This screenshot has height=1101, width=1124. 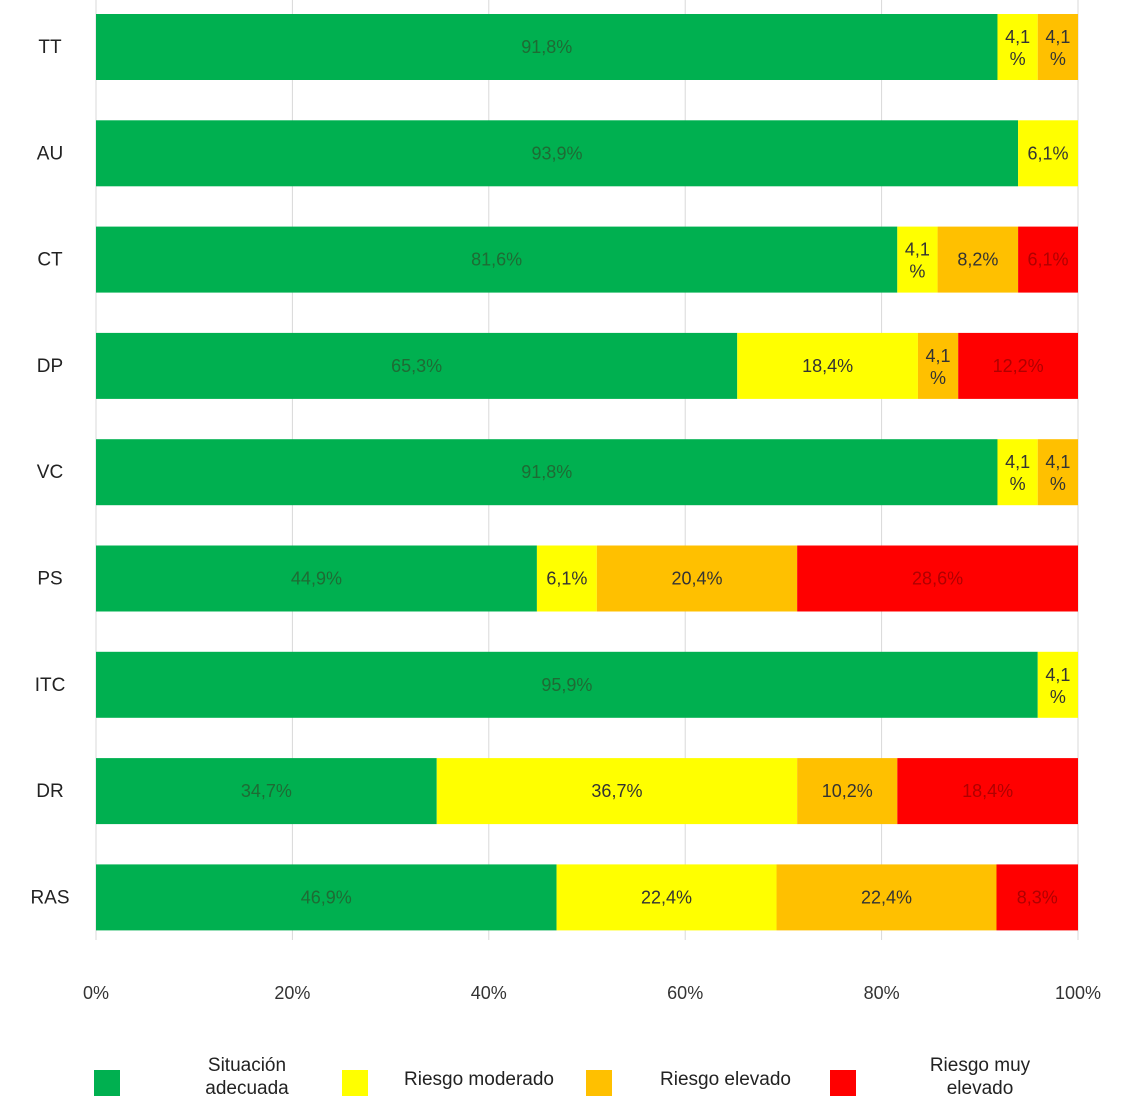 I want to click on data-label-itc-situacion-adecuada: 95,9%, so click(x=566, y=685).